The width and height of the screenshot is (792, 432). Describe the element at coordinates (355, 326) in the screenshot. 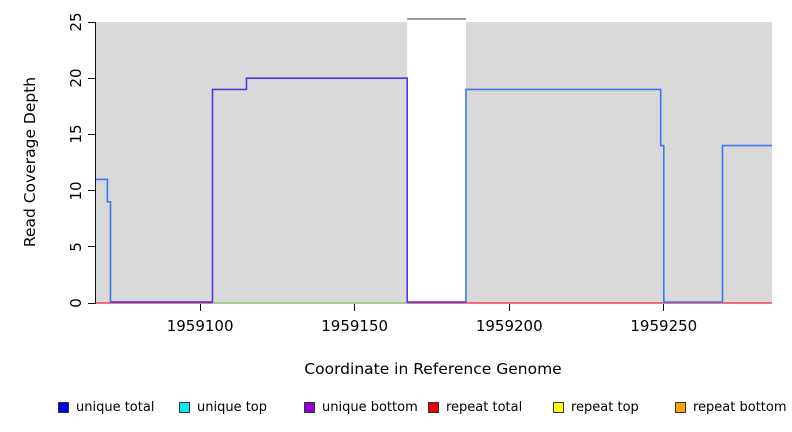

I see `x-tick-label: 1959150` at that location.